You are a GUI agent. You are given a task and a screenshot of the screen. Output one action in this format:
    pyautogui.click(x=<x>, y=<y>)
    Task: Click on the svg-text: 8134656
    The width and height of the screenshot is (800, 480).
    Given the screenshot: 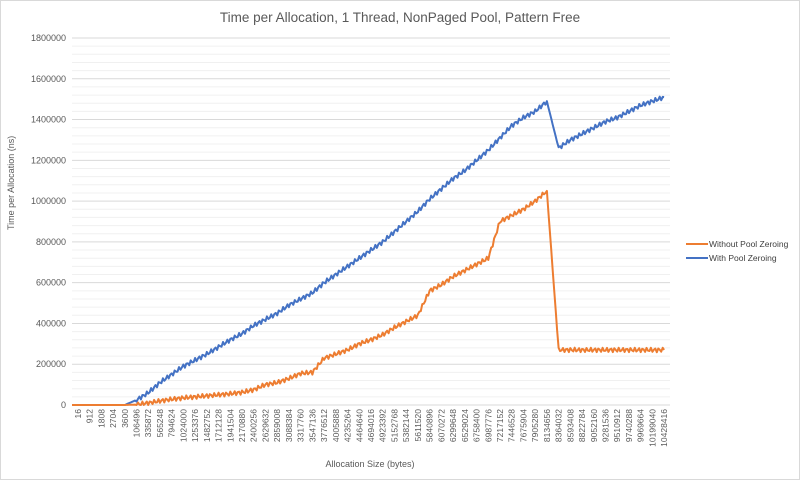 What is the action you would take?
    pyautogui.click(x=547, y=425)
    